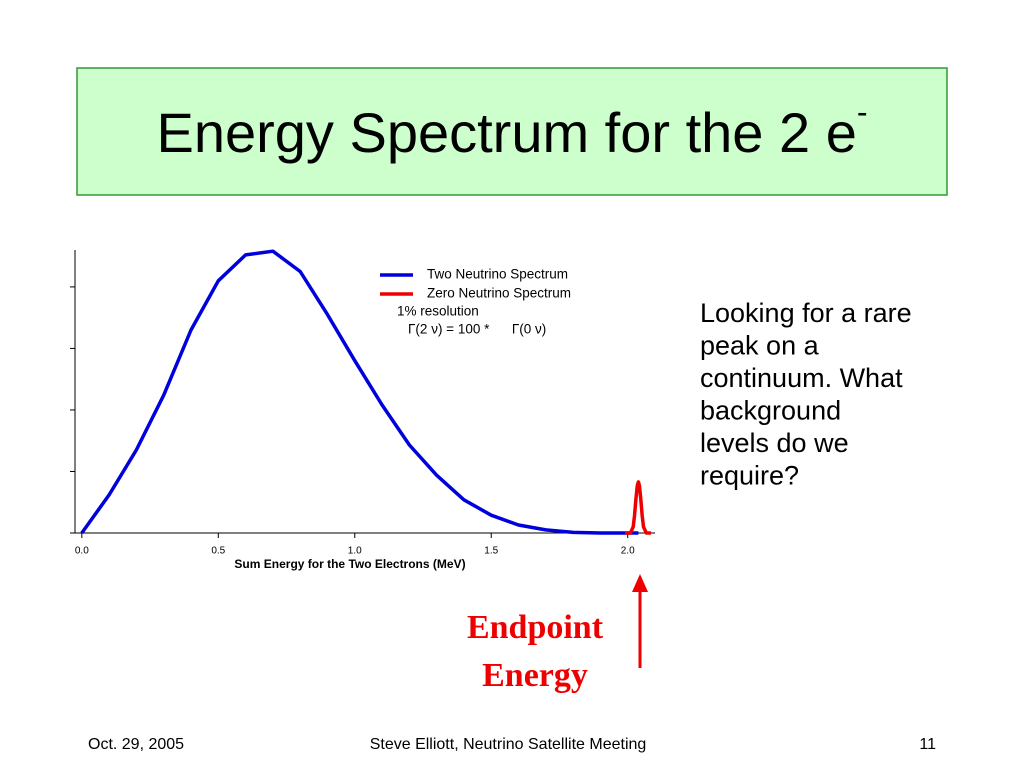 This screenshot has width=1024, height=768. Describe the element at coordinates (806, 313) in the screenshot. I see `side-line: Looking for a rare` at that location.